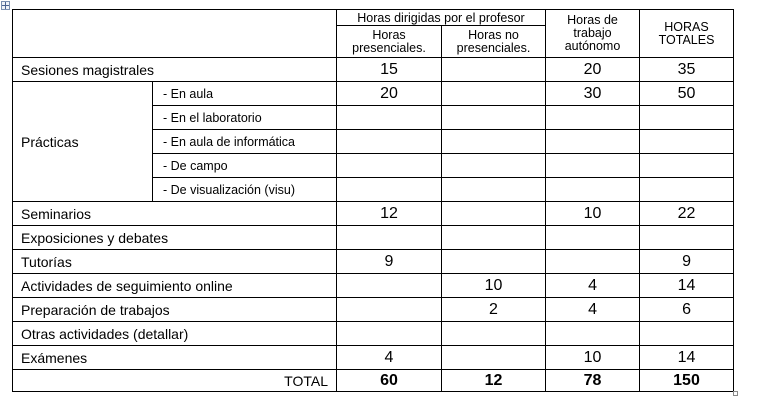 This screenshot has width=766, height=407. Describe the element at coordinates (493, 41) in the screenshot. I see `header-no-presenciales: Horas no presenciales.` at that location.